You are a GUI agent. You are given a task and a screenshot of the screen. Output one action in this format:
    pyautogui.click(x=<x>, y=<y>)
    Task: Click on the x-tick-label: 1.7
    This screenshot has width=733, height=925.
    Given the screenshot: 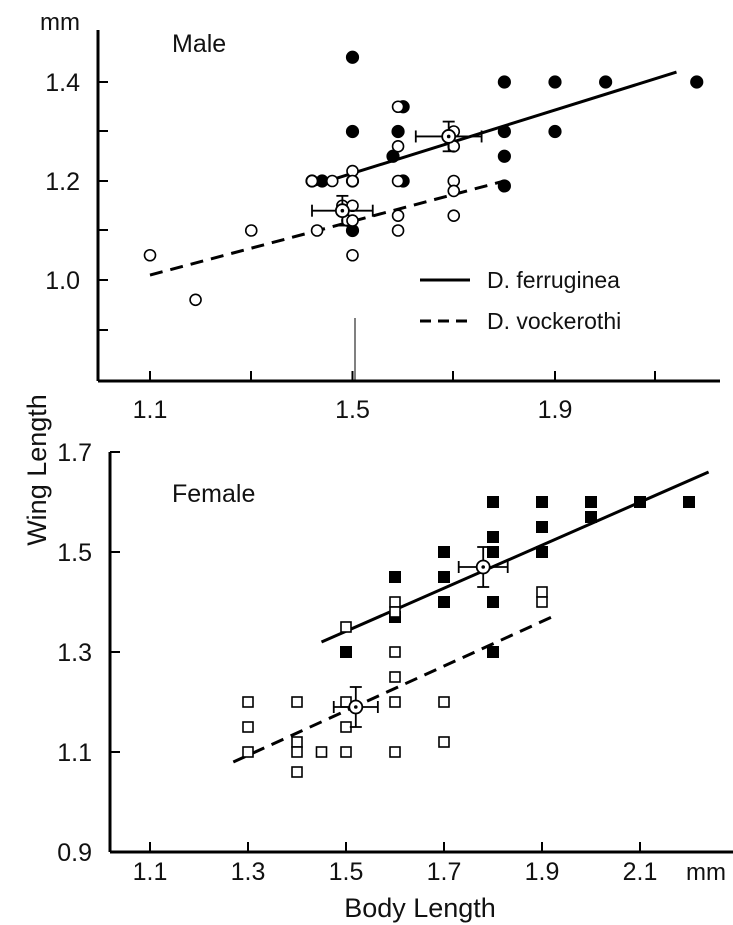 What is the action you would take?
    pyautogui.click(x=444, y=872)
    